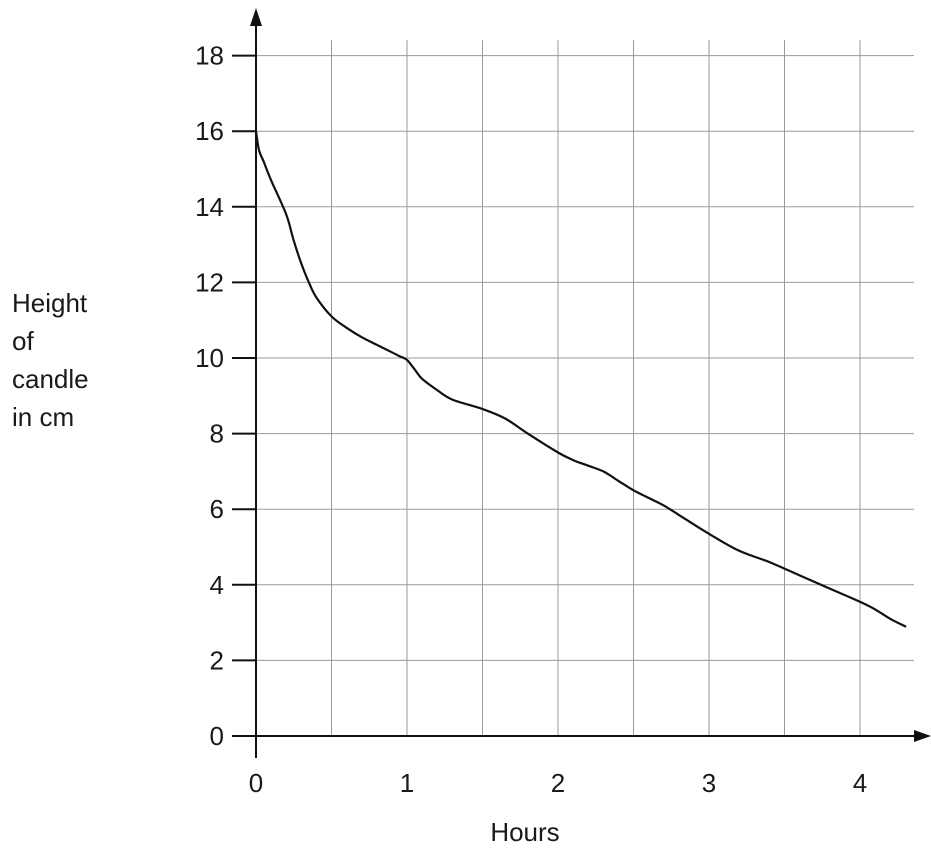  Describe the element at coordinates (407, 783) in the screenshot. I see `x-tick-label: 1` at that location.